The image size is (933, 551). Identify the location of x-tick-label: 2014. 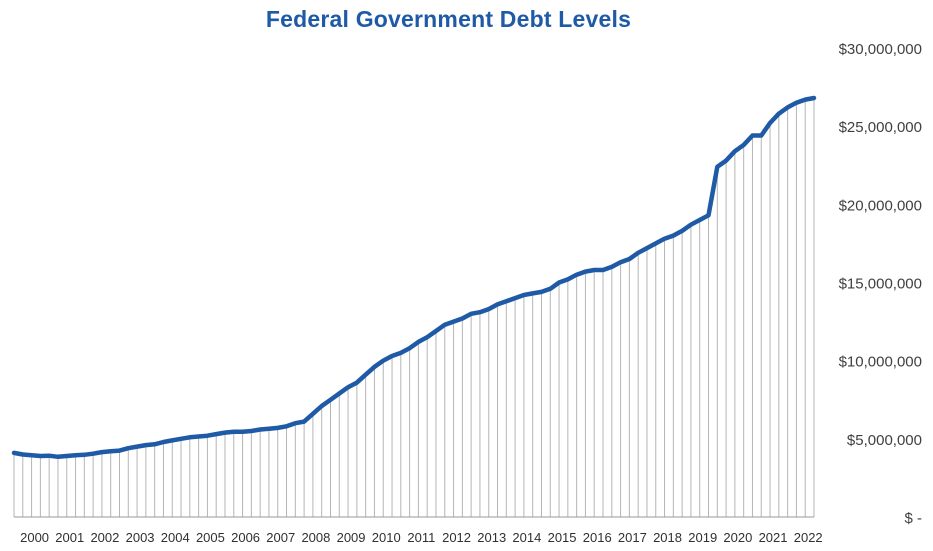
(526, 537).